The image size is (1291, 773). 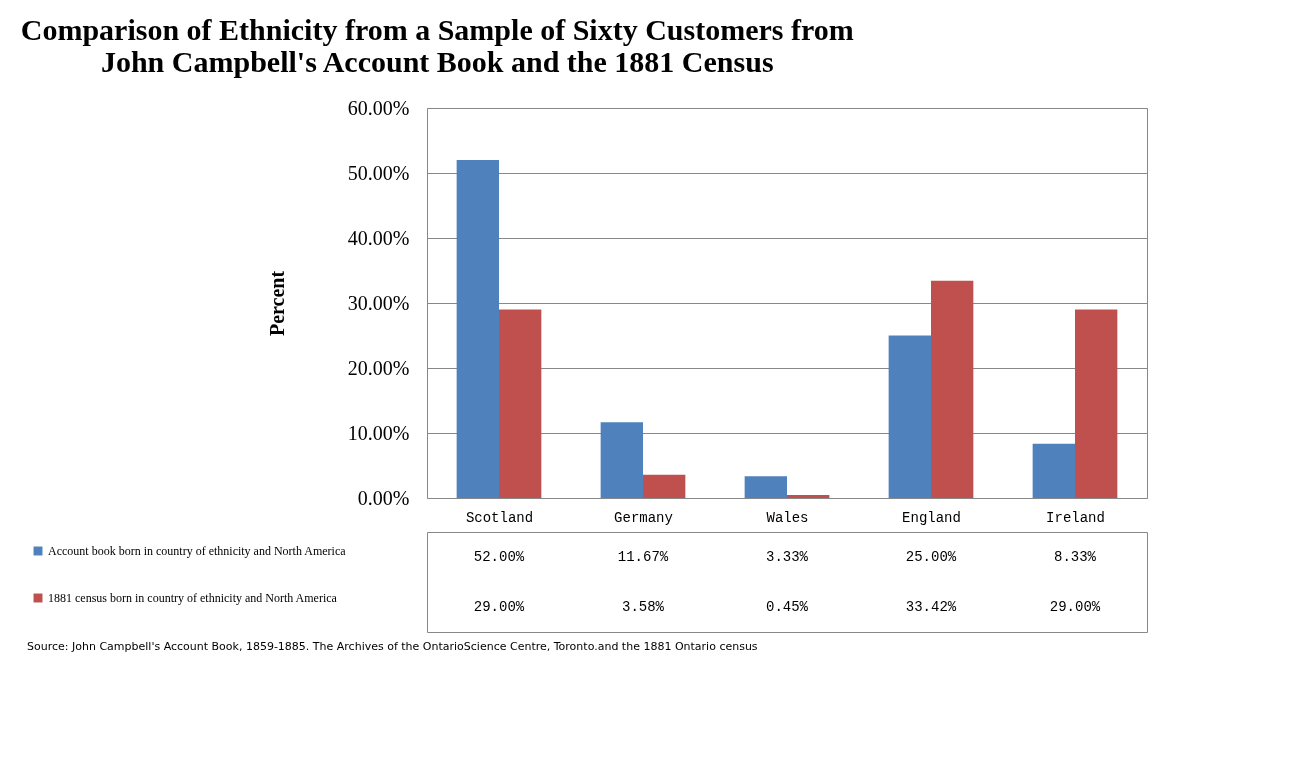 What do you see at coordinates (378, 237) in the screenshot?
I see `y-tick-label: 40.00%` at bounding box center [378, 237].